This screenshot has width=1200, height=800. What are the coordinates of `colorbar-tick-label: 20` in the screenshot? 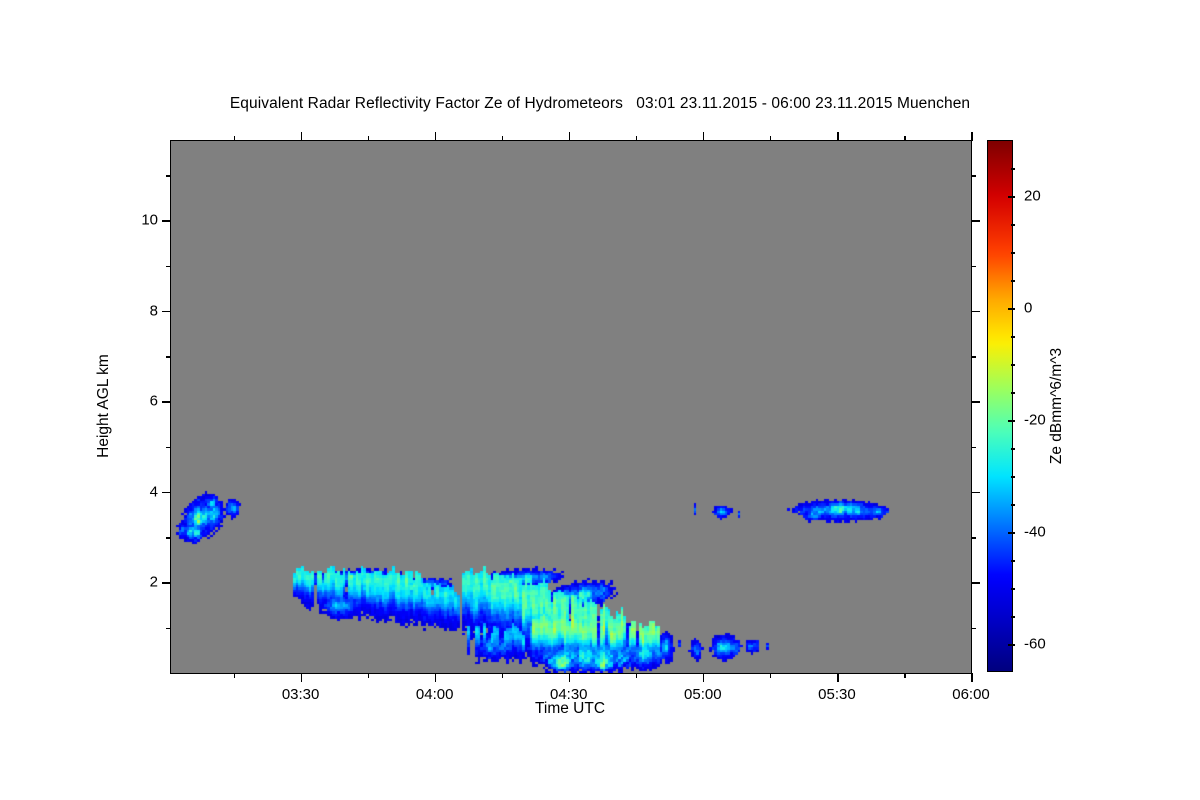 It's located at (1032, 196).